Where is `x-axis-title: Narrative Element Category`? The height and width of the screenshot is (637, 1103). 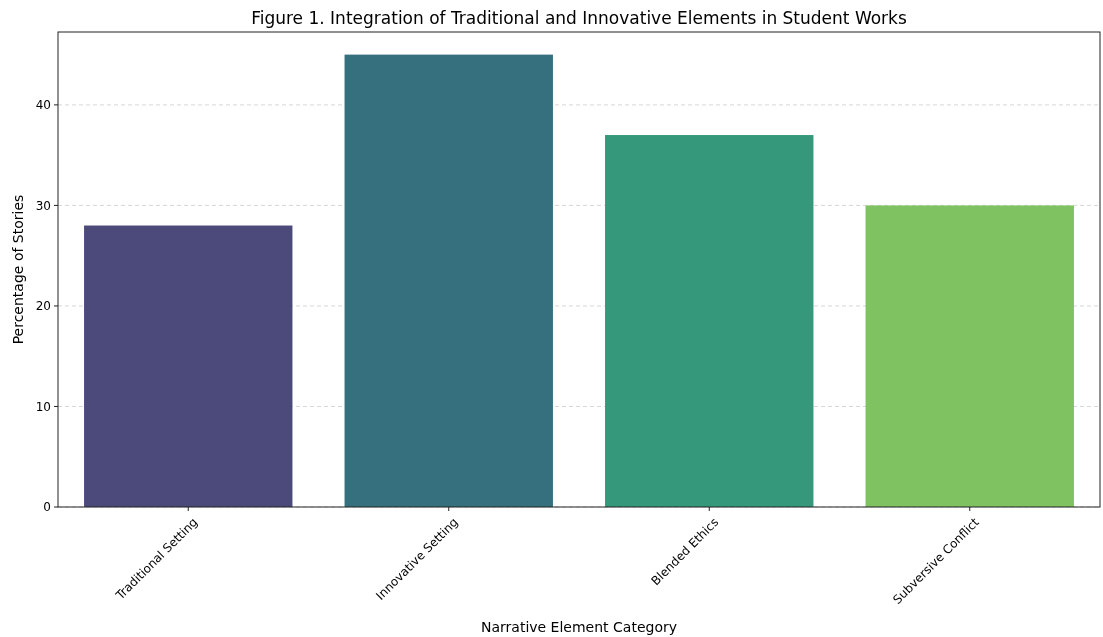
x-axis-title: Narrative Element Category is located at coordinates (579, 627).